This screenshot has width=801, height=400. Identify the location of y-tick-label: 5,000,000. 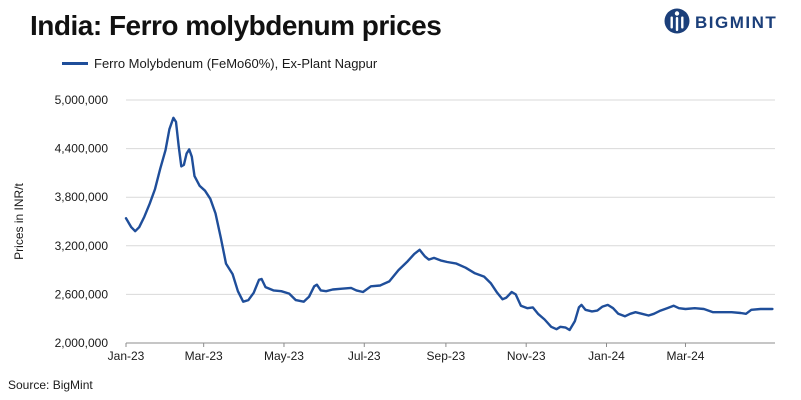
(82, 100).